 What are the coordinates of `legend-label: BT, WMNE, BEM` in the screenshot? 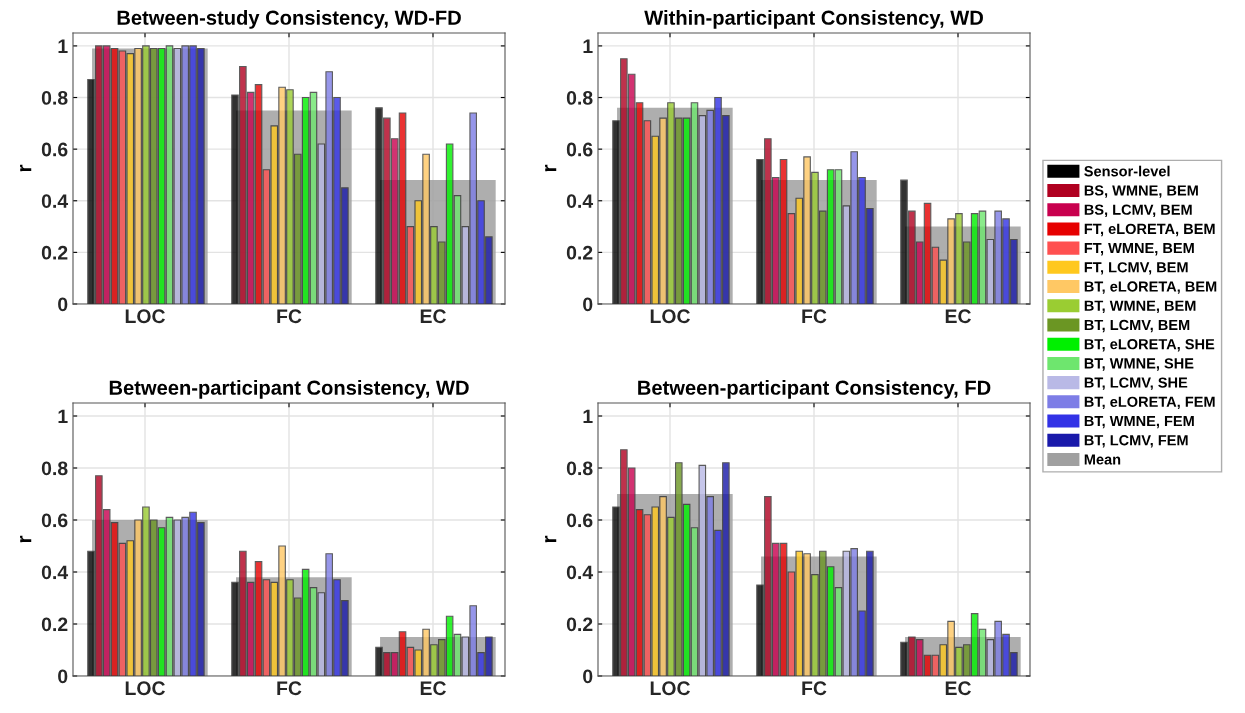 It's located at (1140, 307).